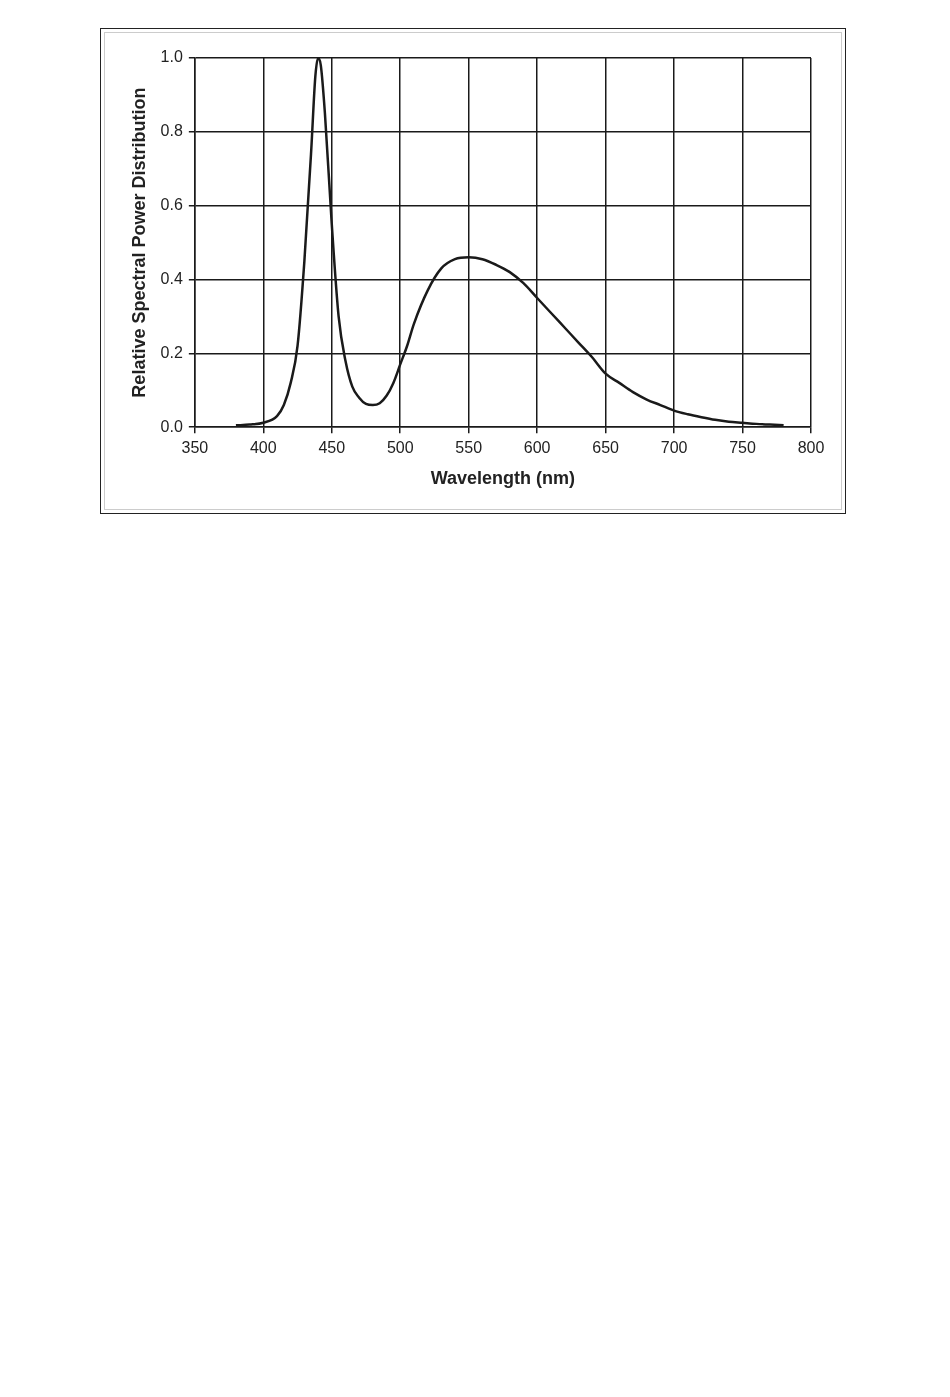  What do you see at coordinates (171, 352) in the screenshot?
I see `y-tick-label: 0.2` at bounding box center [171, 352].